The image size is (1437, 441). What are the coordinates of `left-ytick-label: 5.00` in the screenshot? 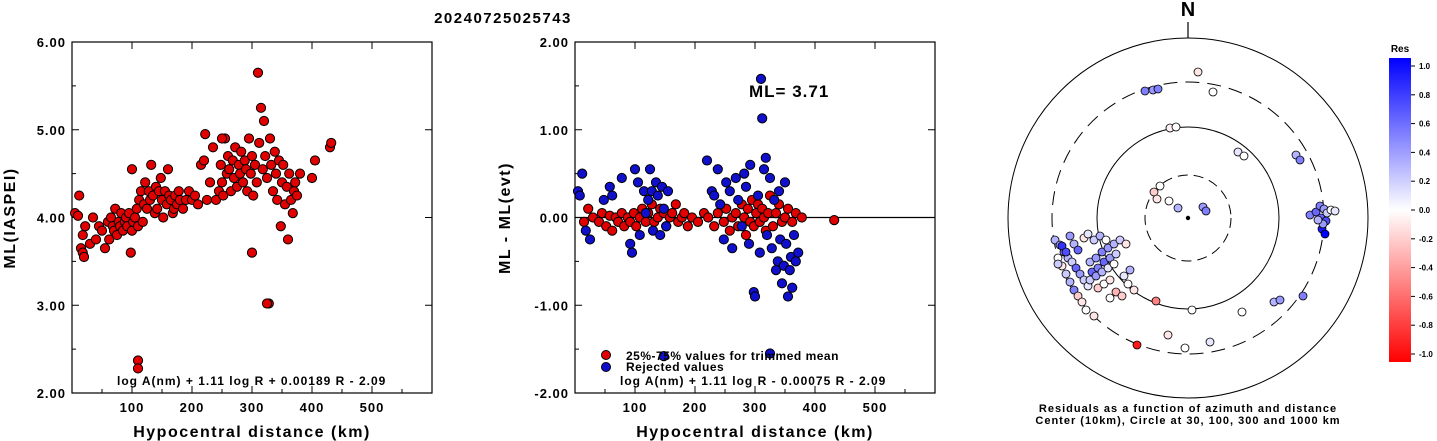 It's located at (51, 130).